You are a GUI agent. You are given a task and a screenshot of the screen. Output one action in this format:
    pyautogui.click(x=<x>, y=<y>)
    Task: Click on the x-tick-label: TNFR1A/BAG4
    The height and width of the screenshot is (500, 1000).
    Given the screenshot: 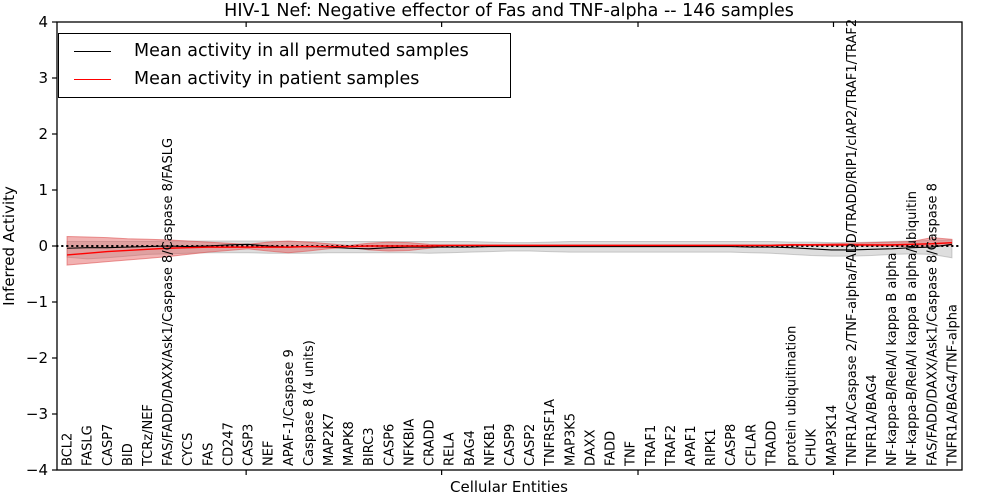 What is the action you would take?
    pyautogui.click(x=872, y=420)
    